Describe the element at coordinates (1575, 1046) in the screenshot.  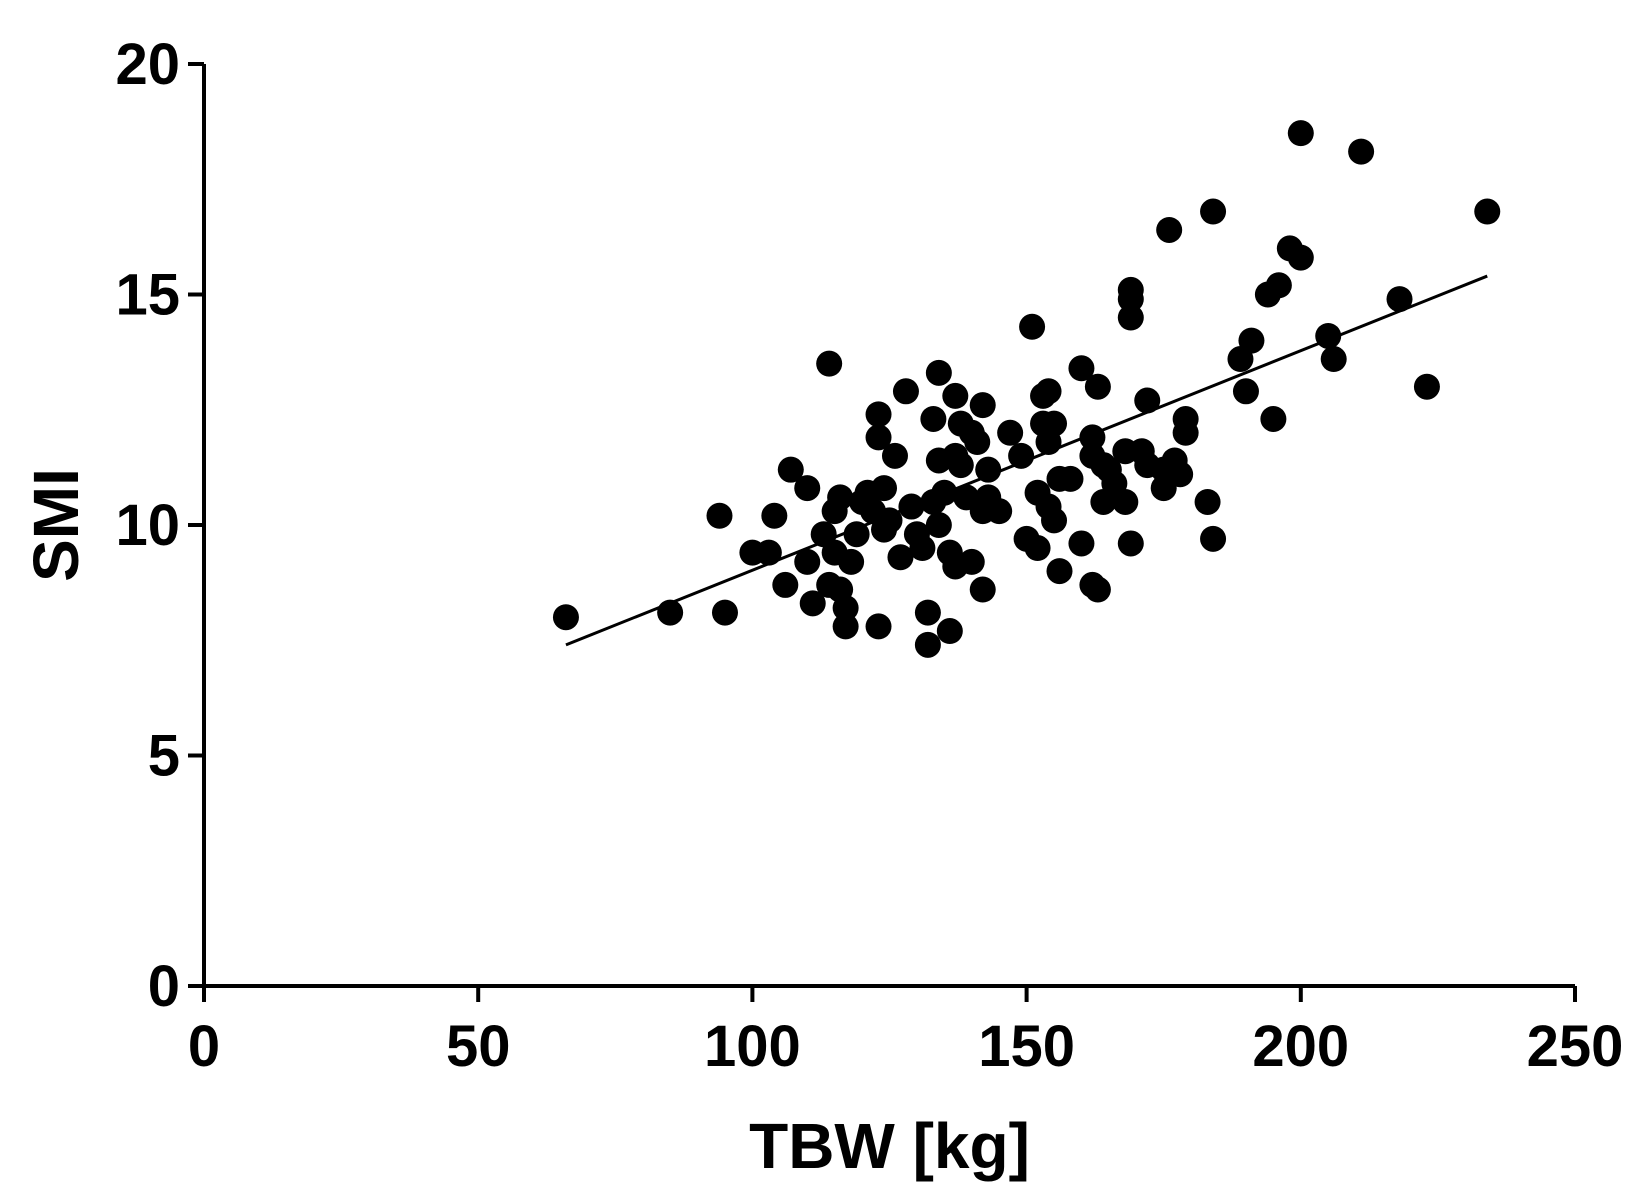
I see `x-tick-label: 250` at that location.